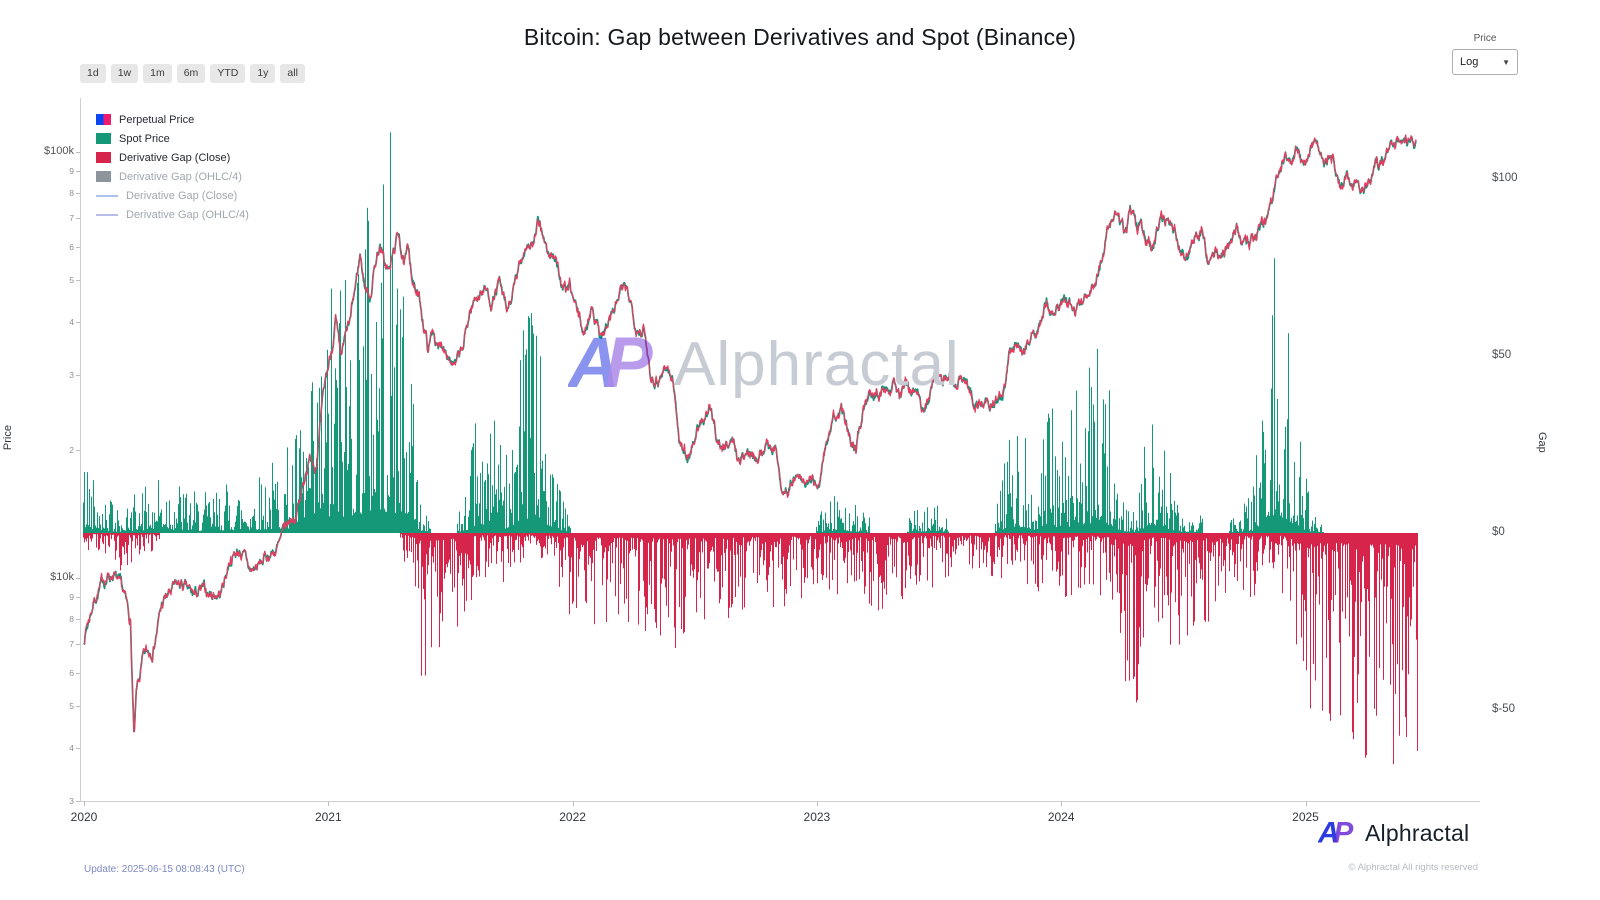  Describe the element at coordinates (157, 119) in the screenshot. I see `legend-label: Perpetual Price` at that location.